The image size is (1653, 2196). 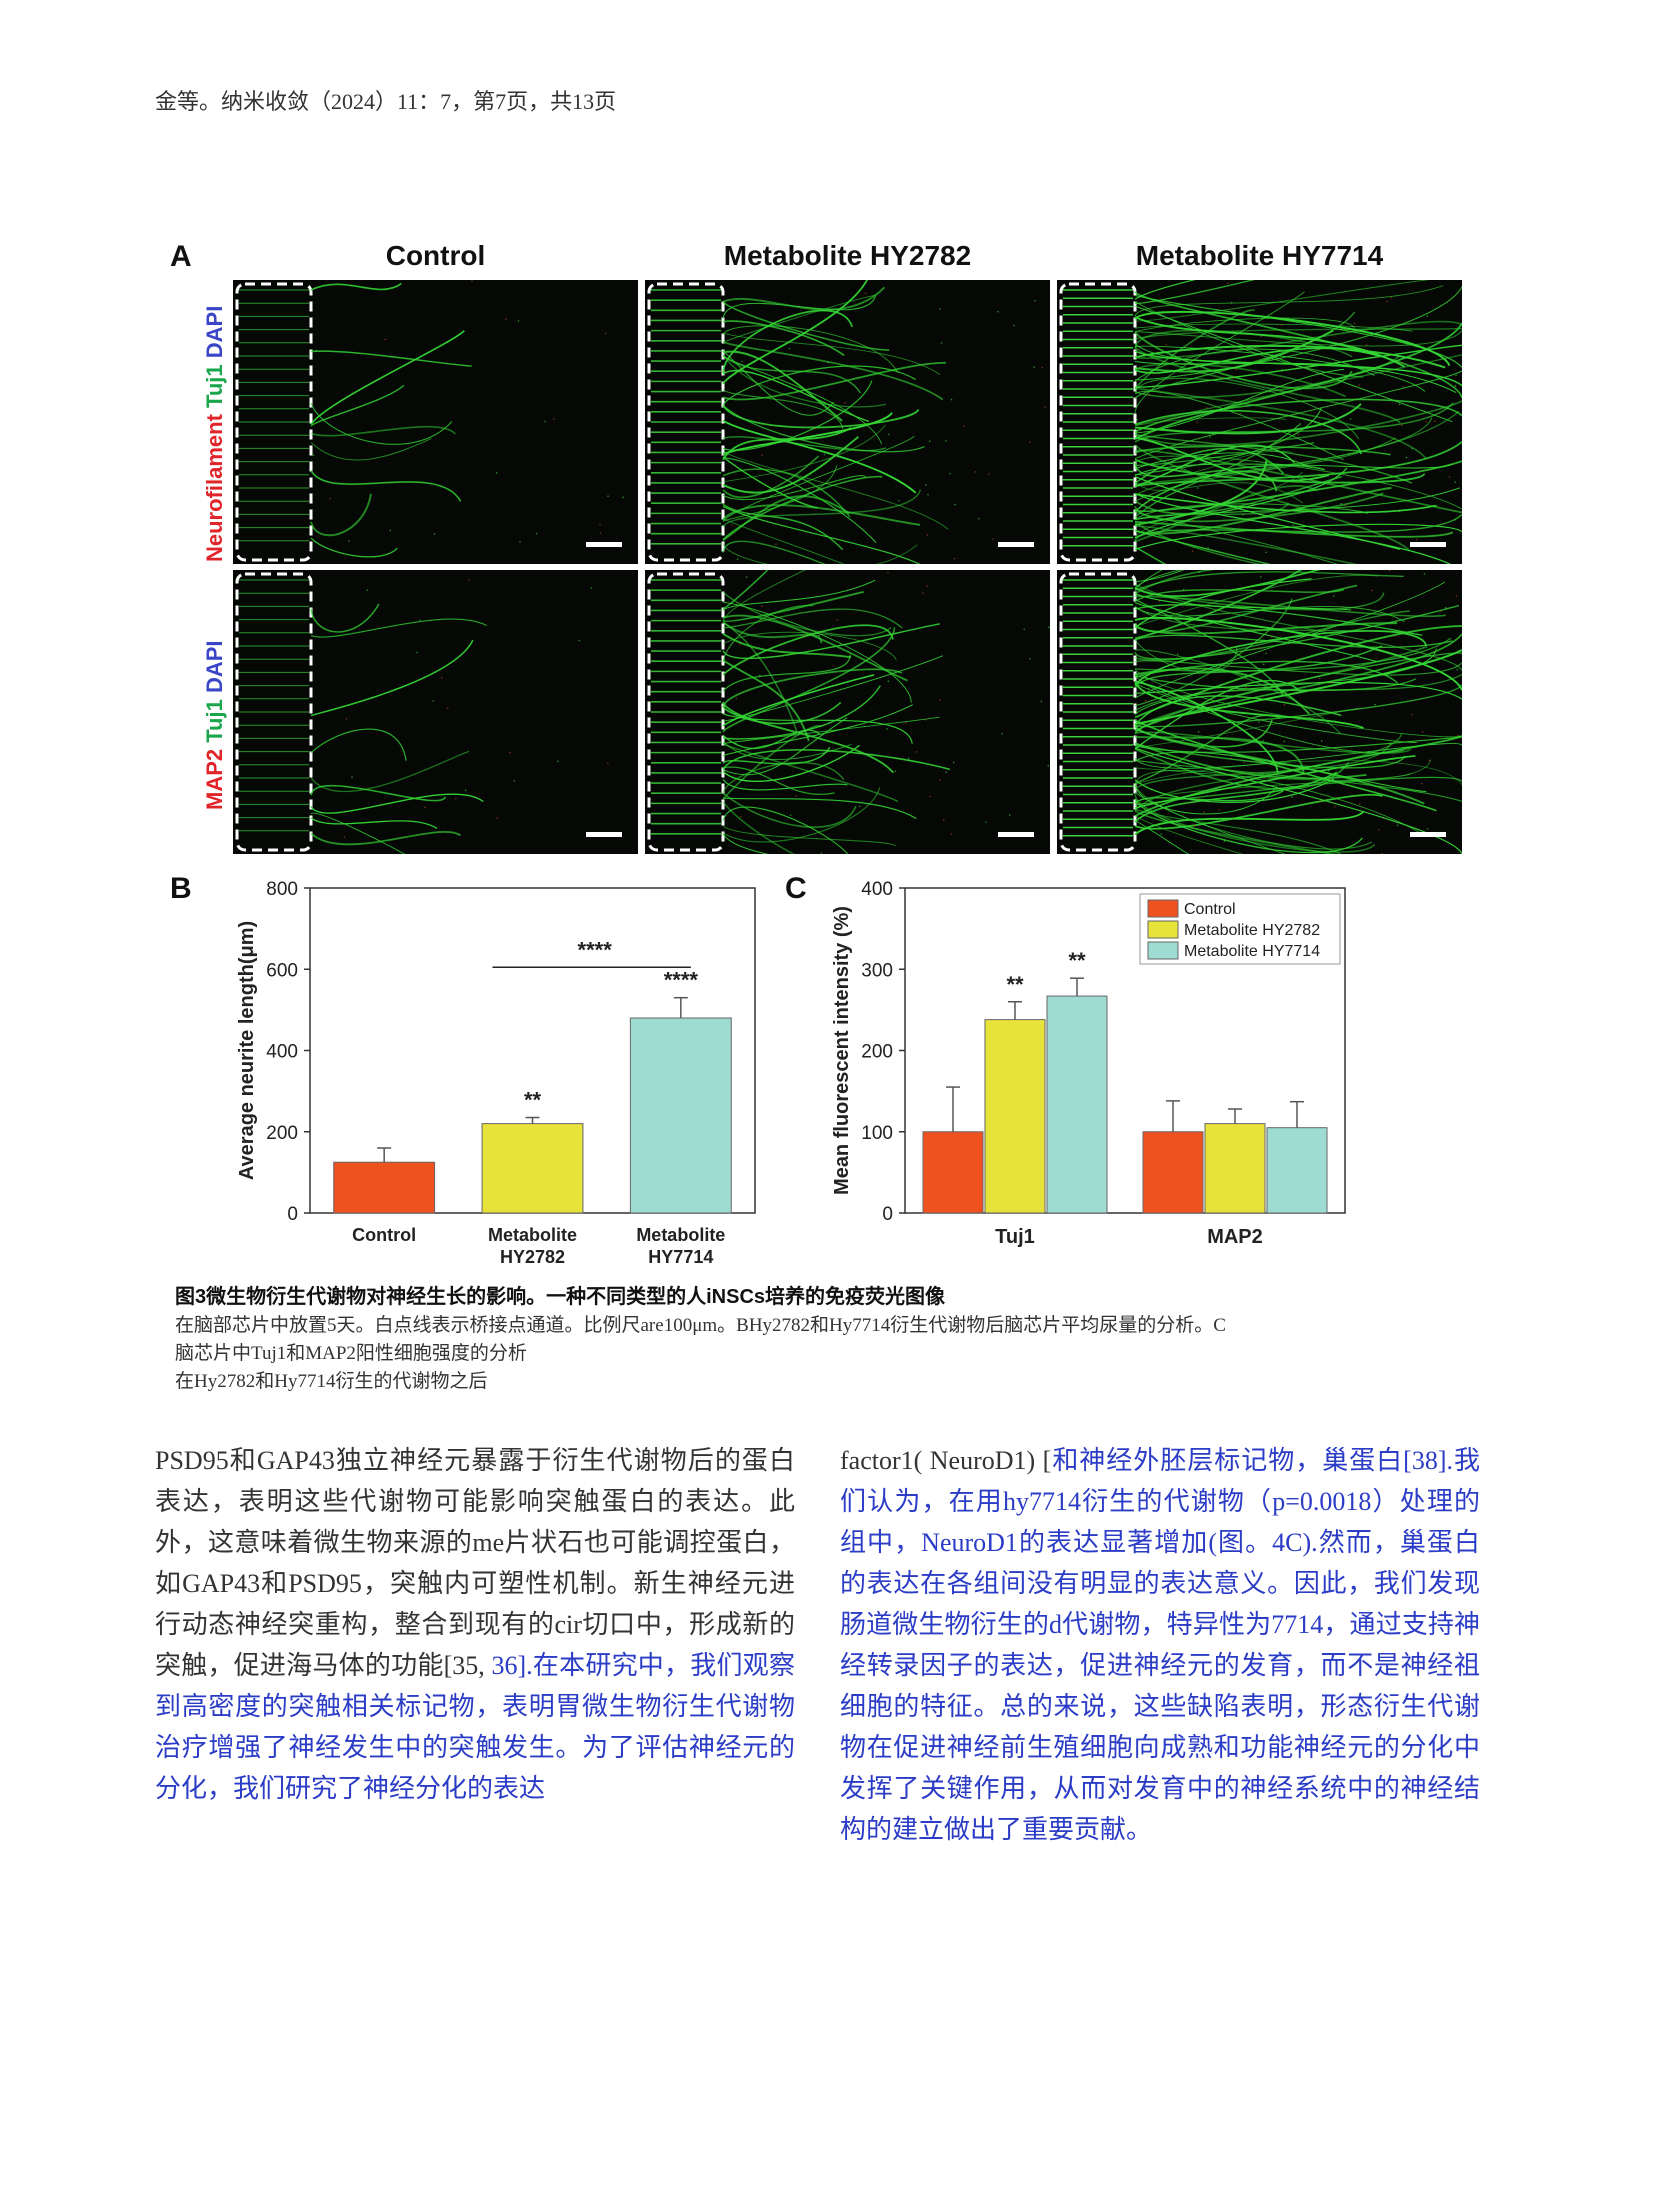 What do you see at coordinates (214, 670) in the screenshot?
I see `row-label-bottom-dapi: DAPI` at bounding box center [214, 670].